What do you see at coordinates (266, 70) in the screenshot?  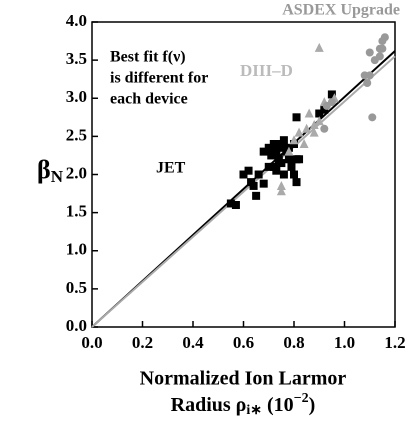 I see `series-label: DIII–D` at bounding box center [266, 70].